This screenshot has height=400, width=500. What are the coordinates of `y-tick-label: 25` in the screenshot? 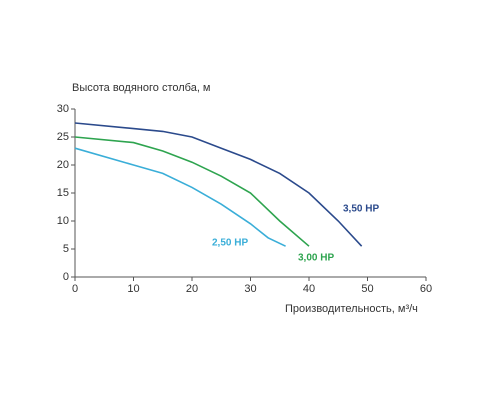 It's located at (63, 137).